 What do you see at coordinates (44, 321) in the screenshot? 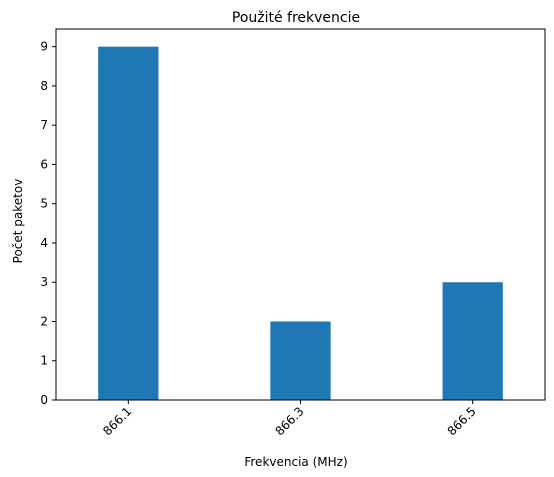
I see `y-tick-label-2: 2` at bounding box center [44, 321].